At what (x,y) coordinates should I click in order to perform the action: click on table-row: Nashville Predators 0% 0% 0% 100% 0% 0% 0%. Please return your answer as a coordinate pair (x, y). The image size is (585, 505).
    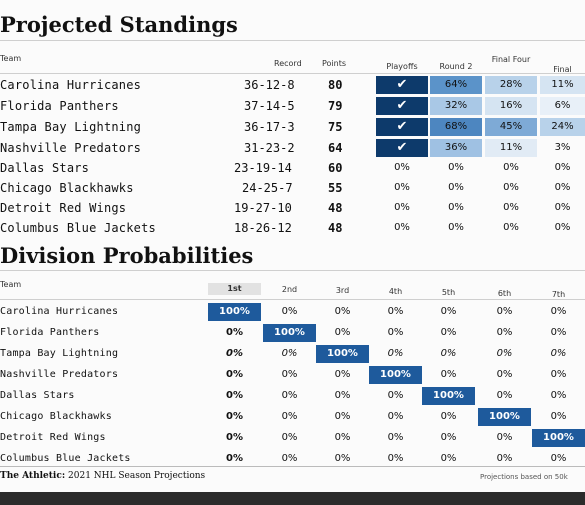
    Looking at the image, I should click on (292, 375).